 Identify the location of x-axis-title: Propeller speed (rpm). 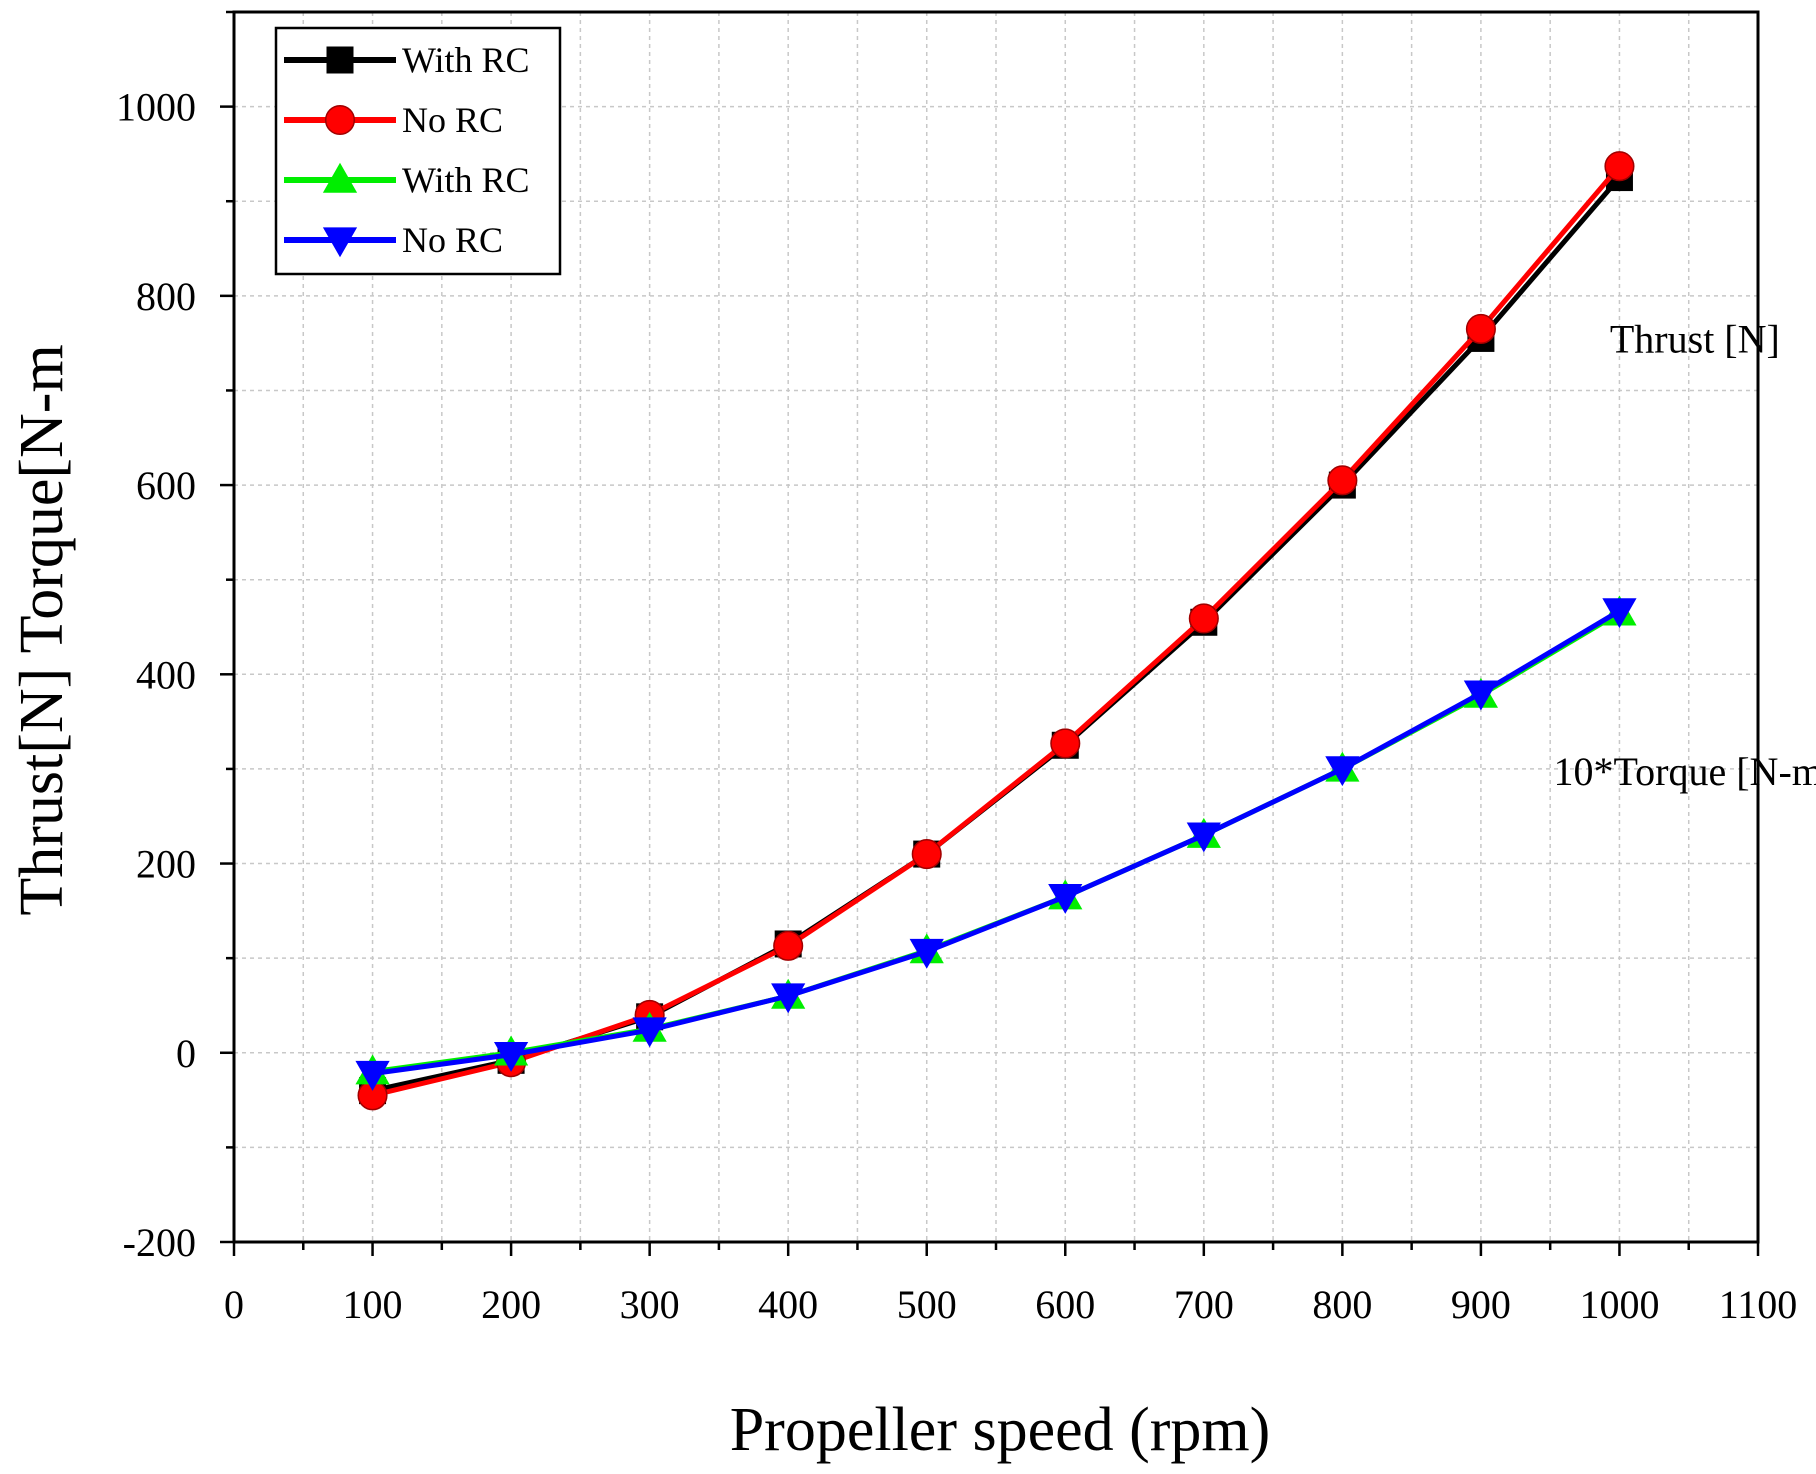
(1000, 1430).